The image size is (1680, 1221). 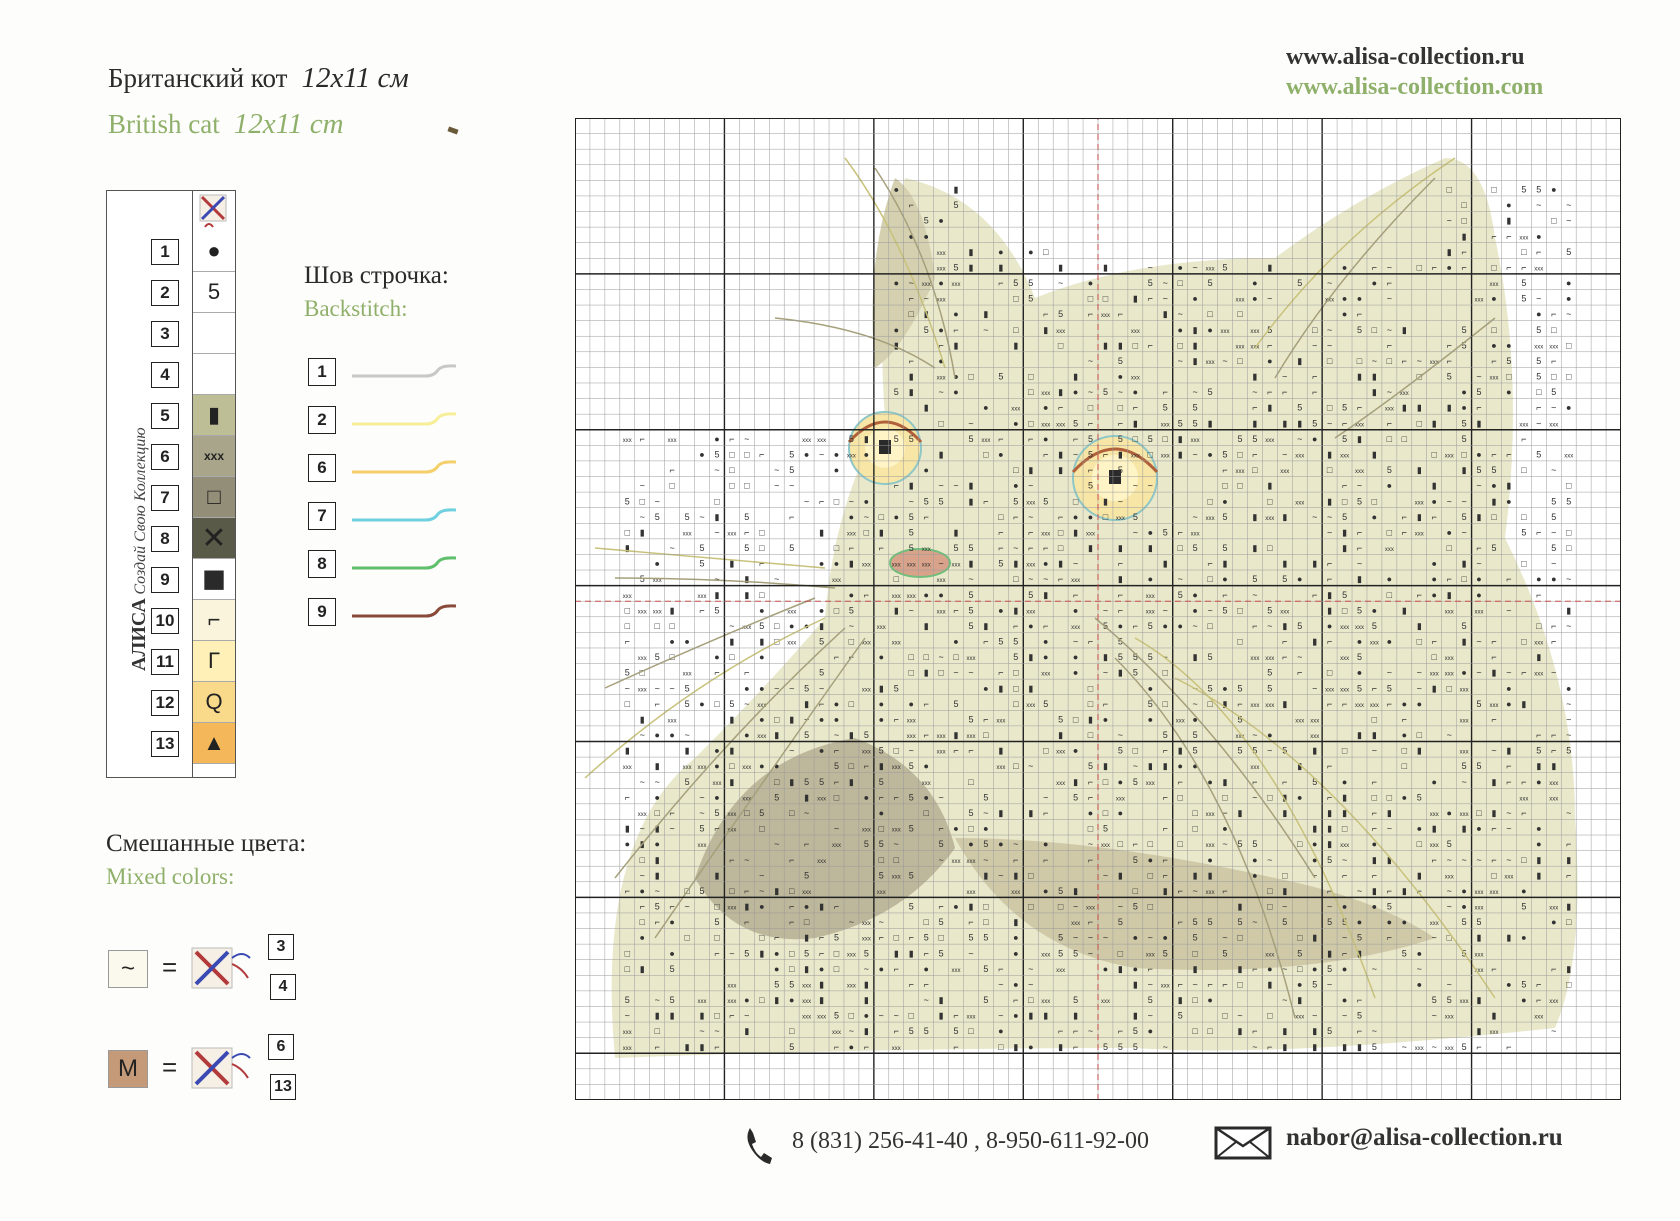 What do you see at coordinates (128, 1069) in the screenshot?
I see `mixed-symbol: M` at bounding box center [128, 1069].